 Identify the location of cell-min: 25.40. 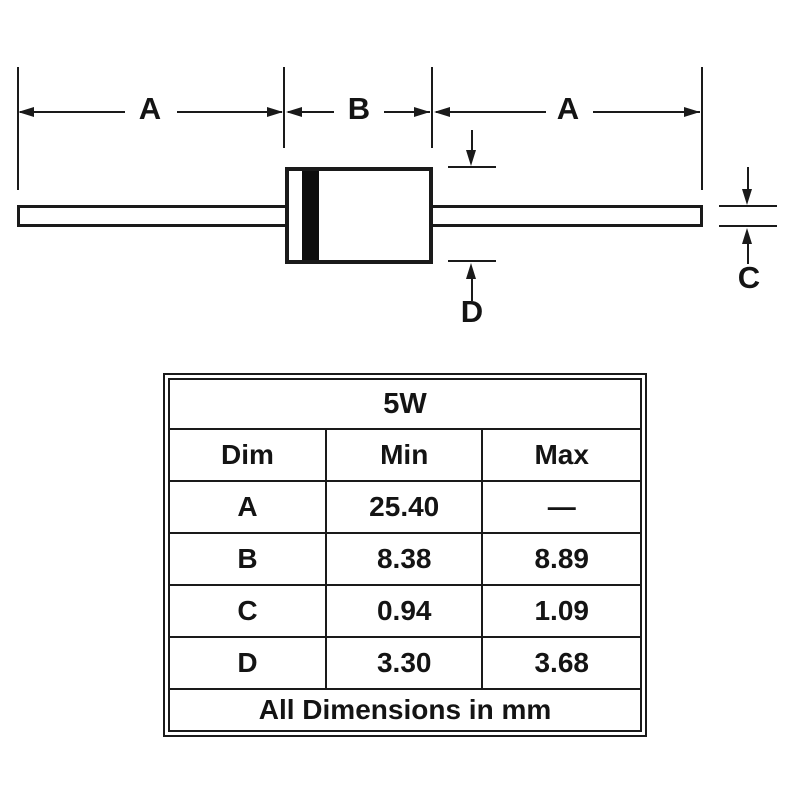
(405, 507).